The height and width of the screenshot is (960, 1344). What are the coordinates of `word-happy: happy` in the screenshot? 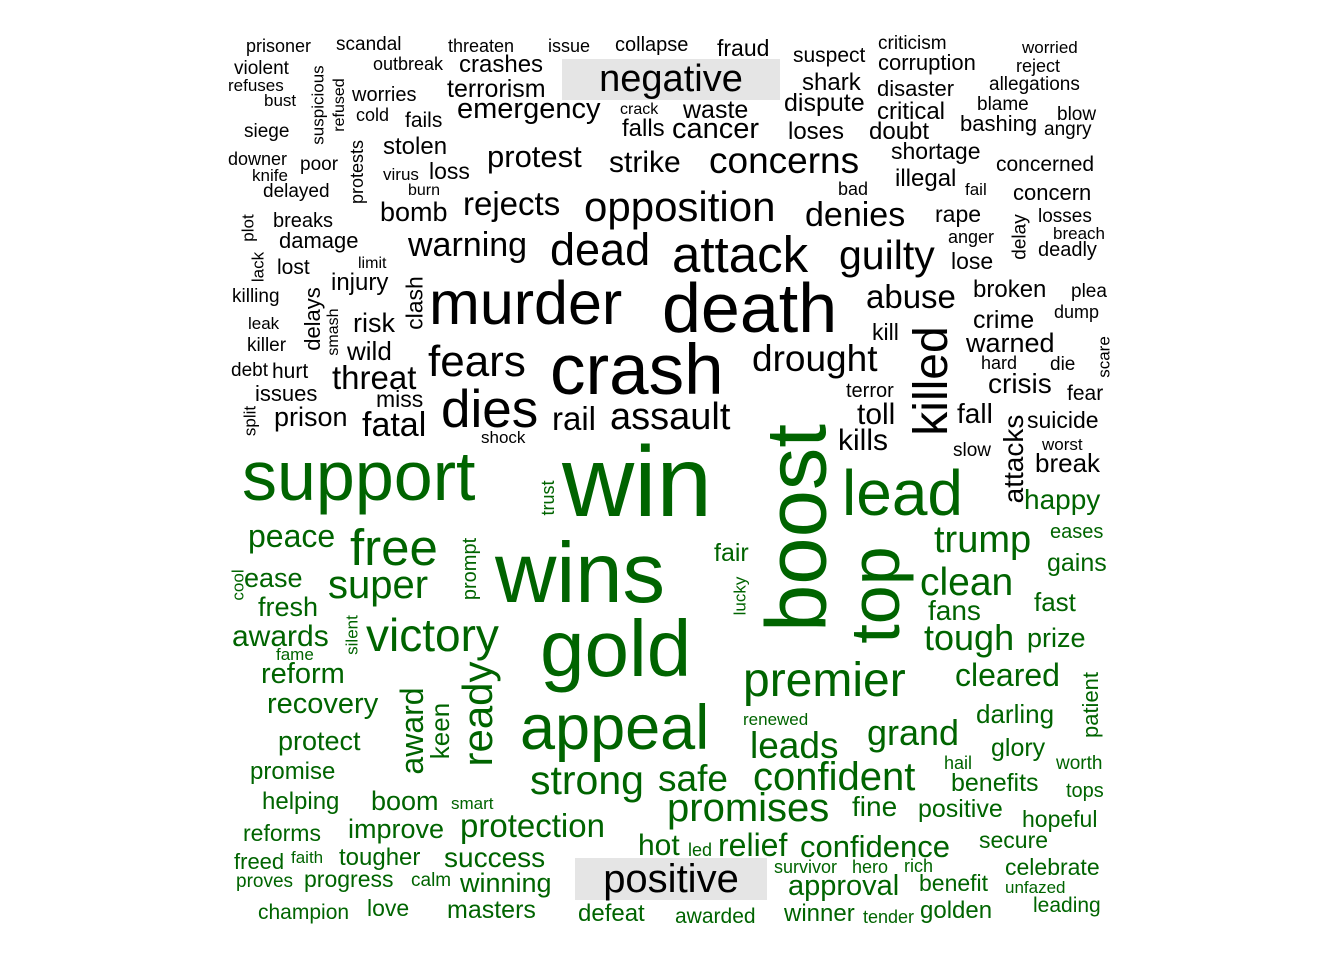 It's located at (1062, 499).